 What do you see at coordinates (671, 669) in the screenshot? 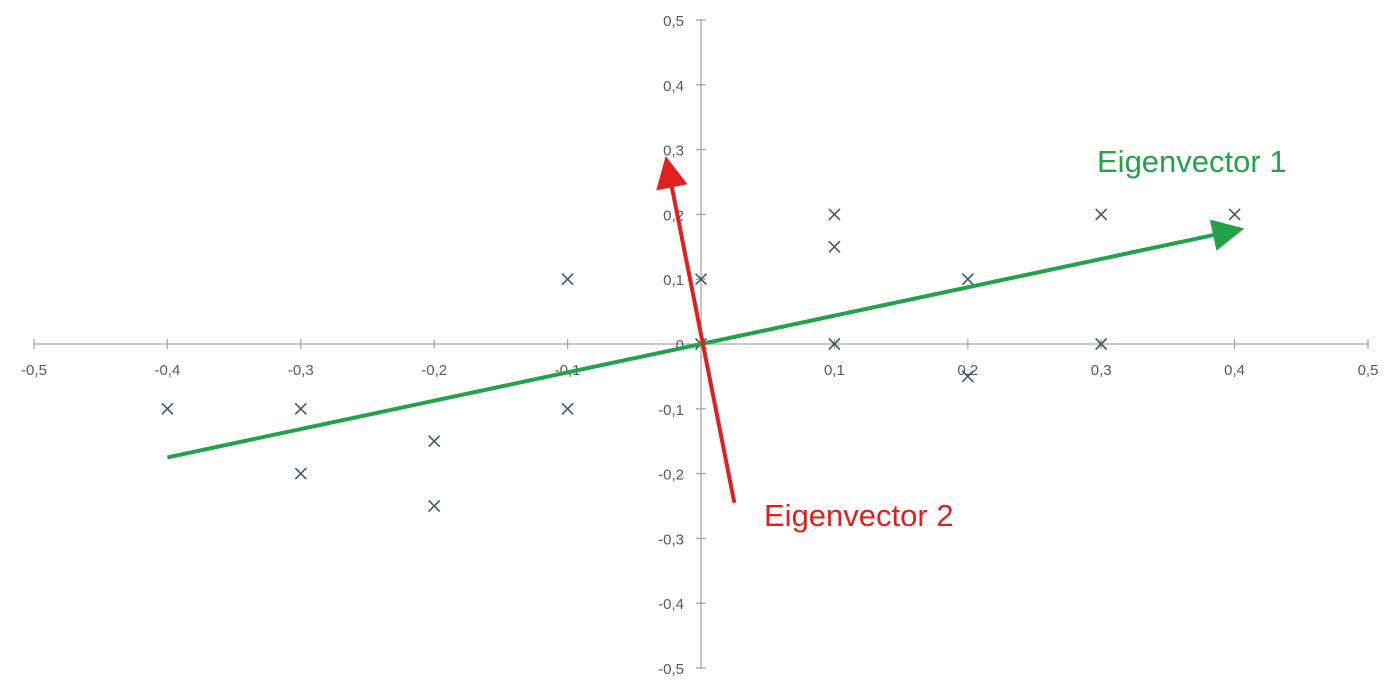
I see `y-tick-label: -0,5` at bounding box center [671, 669].